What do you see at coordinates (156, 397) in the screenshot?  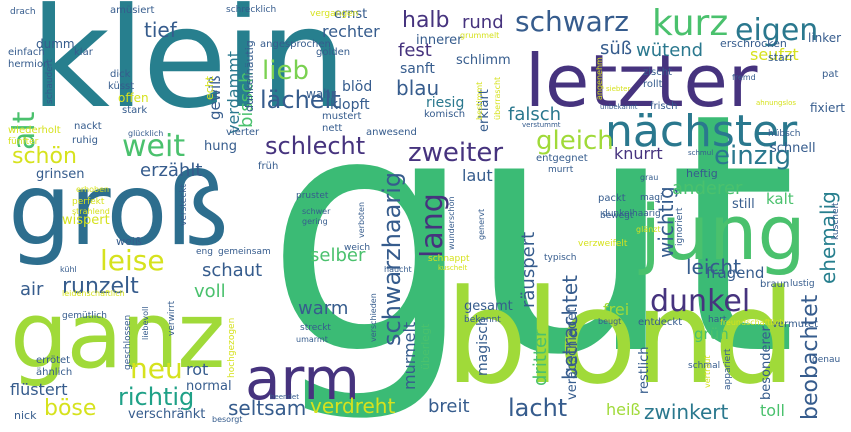 I see `word-richtig: richtig` at bounding box center [156, 397].